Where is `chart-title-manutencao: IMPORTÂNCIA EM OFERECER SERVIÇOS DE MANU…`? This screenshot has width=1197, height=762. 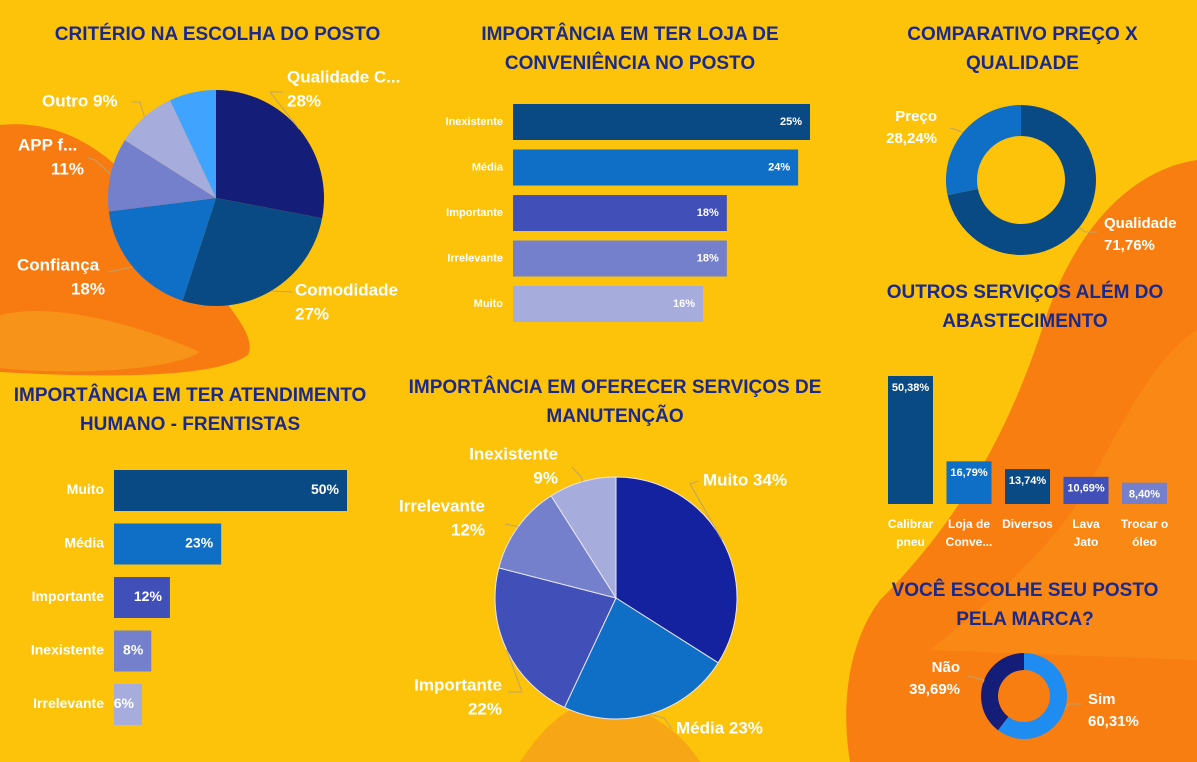
chart-title-manutencao: IMPORTÂNCIA EM OFERECER SERVIÇOS DE MANU… is located at coordinates (615, 402).